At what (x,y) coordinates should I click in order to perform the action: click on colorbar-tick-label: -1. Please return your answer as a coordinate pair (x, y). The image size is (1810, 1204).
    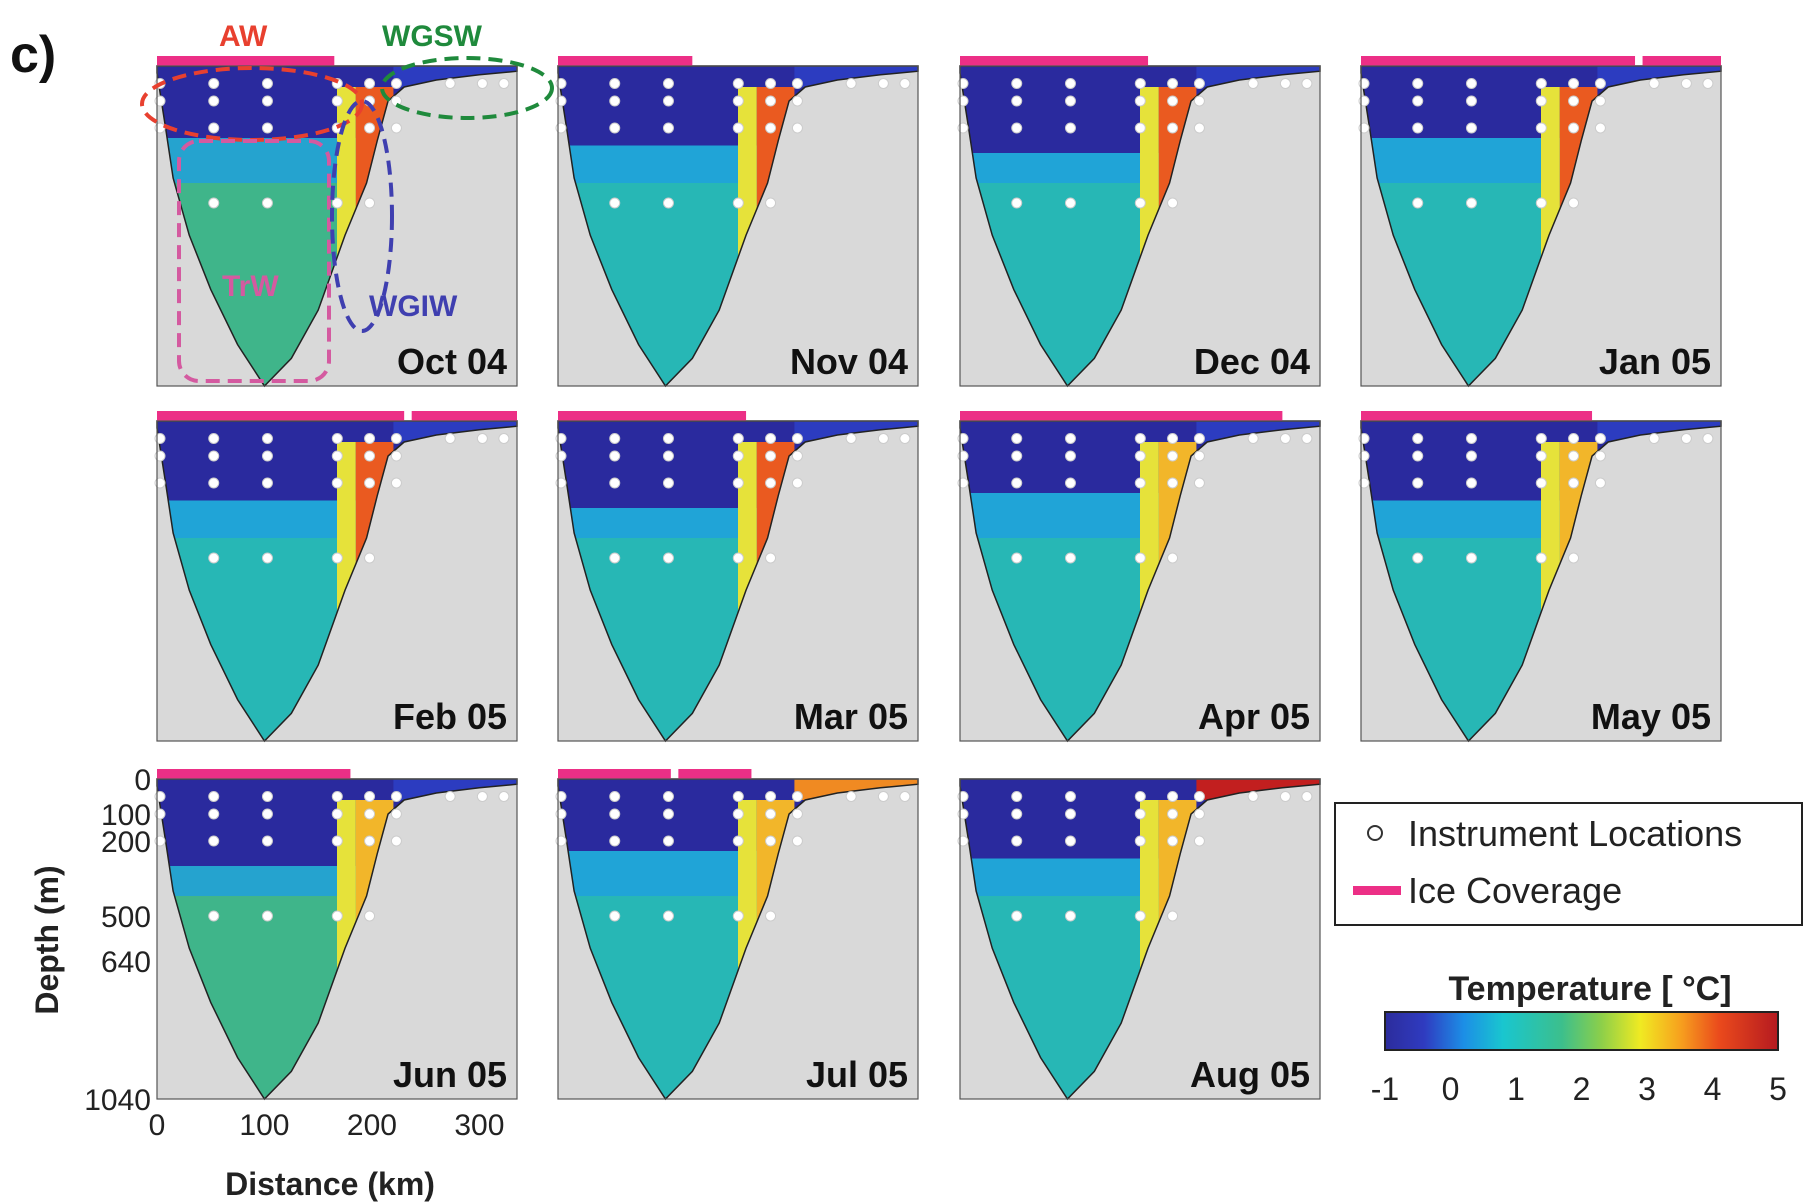
    Looking at the image, I should click on (1385, 1089).